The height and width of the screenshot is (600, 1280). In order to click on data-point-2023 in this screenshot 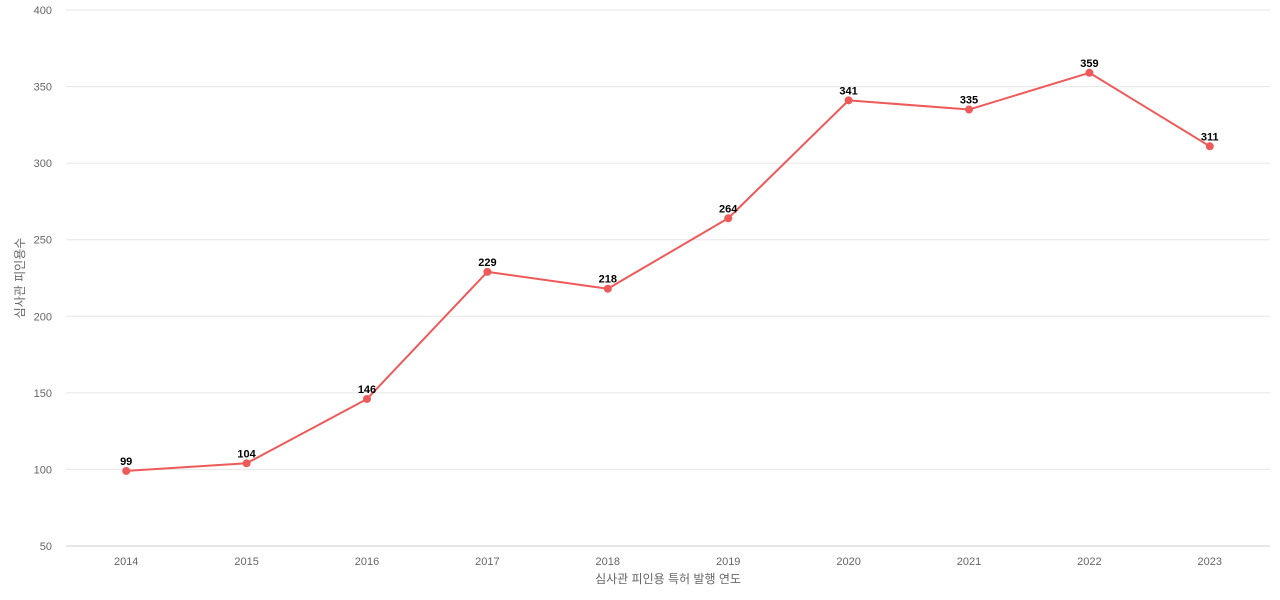, I will do `click(1209, 146)`.